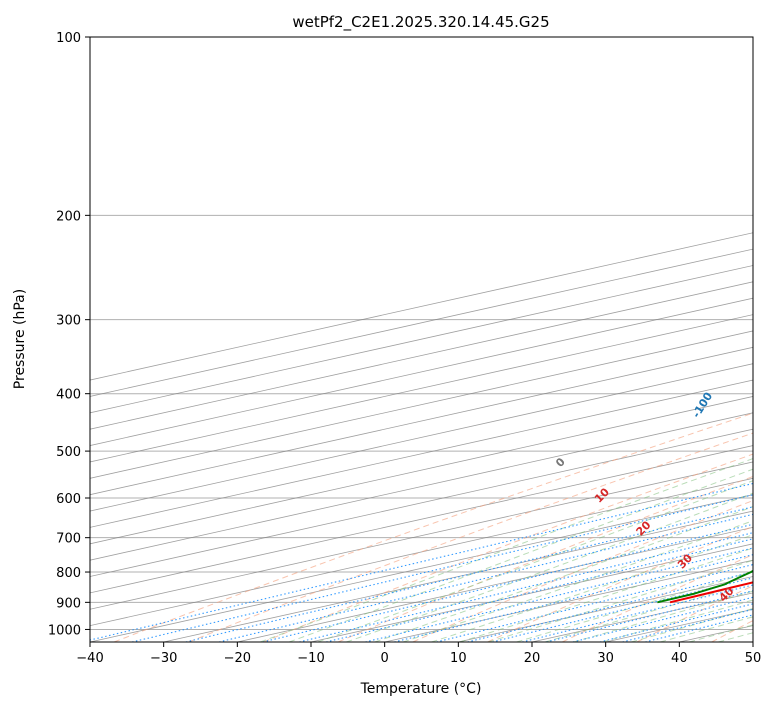  Describe the element at coordinates (753, 658) in the screenshot. I see `x-tick-label: 50` at that location.